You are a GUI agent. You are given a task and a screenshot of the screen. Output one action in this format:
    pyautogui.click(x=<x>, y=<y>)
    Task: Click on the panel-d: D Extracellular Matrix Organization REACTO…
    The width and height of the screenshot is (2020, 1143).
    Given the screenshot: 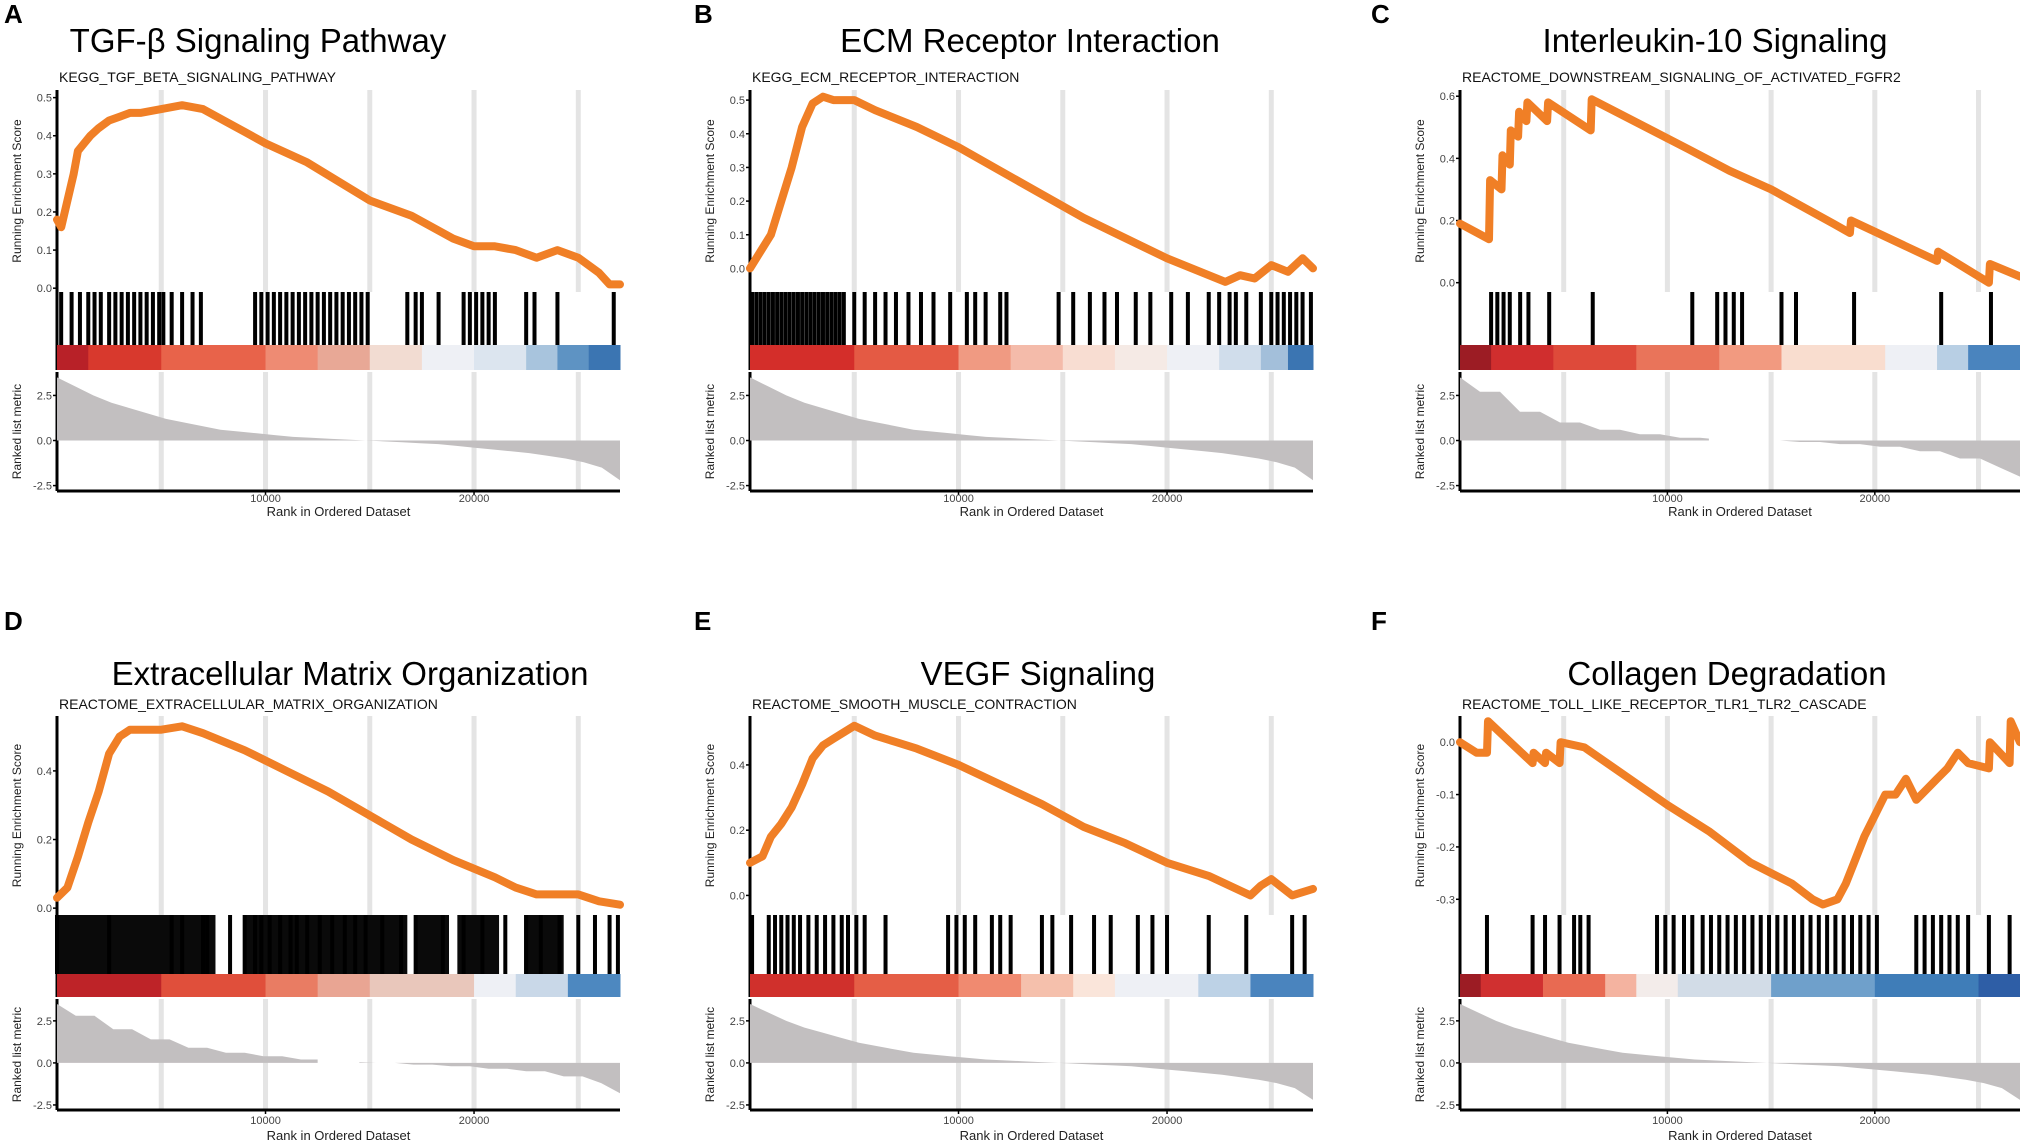 What is the action you would take?
    pyautogui.click(x=314, y=874)
    